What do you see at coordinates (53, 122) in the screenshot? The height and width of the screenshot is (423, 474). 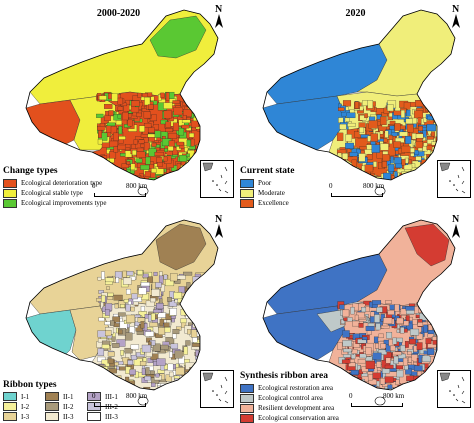 I see `map-region` at bounding box center [53, 122].